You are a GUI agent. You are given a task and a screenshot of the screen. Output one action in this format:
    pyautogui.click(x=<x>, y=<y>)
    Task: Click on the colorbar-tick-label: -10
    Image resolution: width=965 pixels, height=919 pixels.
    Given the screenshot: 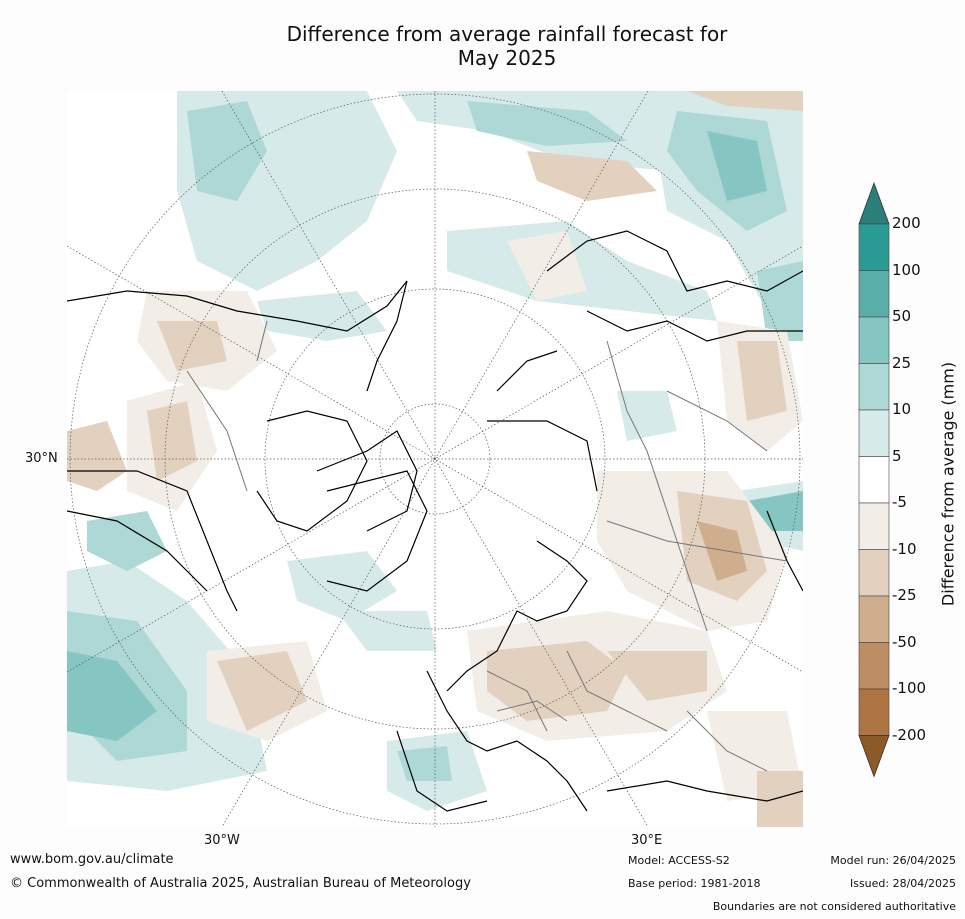 What is the action you would take?
    pyautogui.click(x=904, y=548)
    